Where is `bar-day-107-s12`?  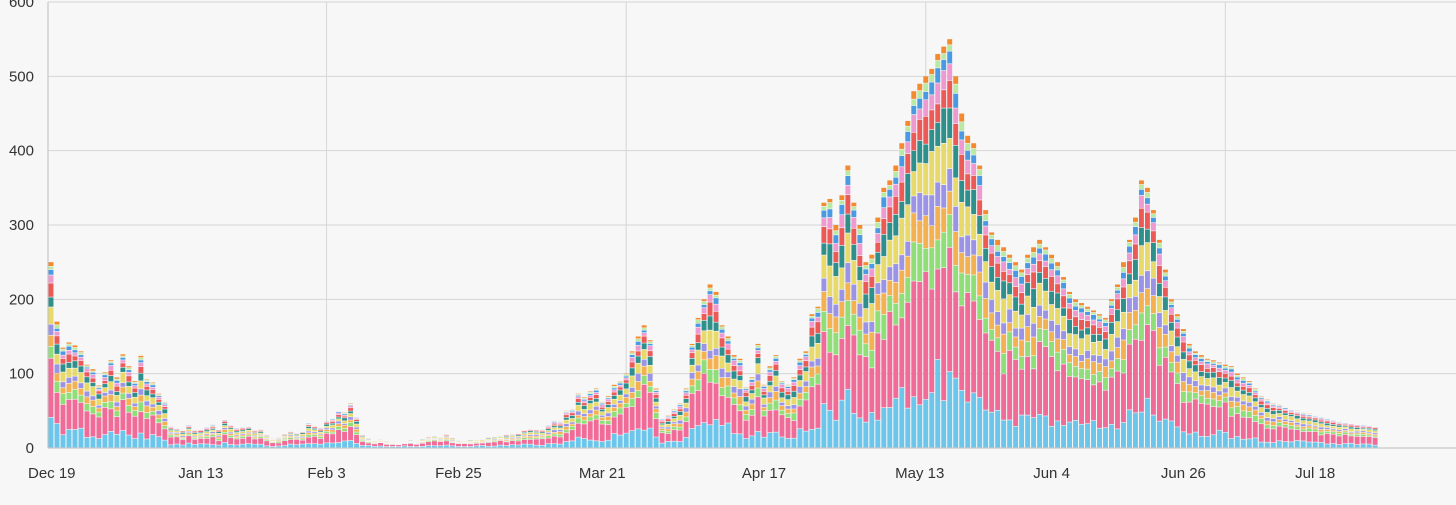 bar-day-107-s12 is located at coordinates (692, 344).